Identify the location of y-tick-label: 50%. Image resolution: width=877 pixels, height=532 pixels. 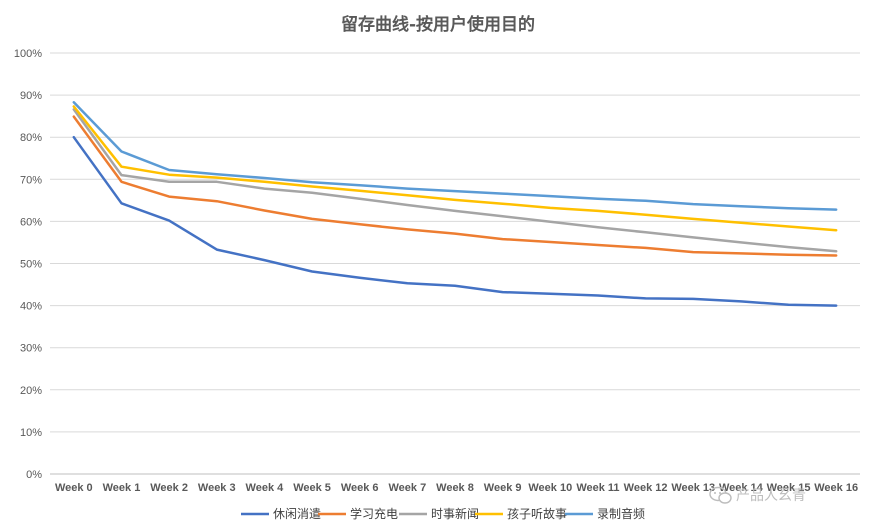
(31, 265).